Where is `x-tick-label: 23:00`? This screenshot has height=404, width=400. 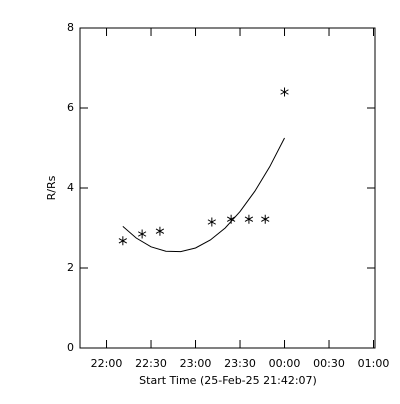 x-tick-label: 23:00 is located at coordinates (196, 363).